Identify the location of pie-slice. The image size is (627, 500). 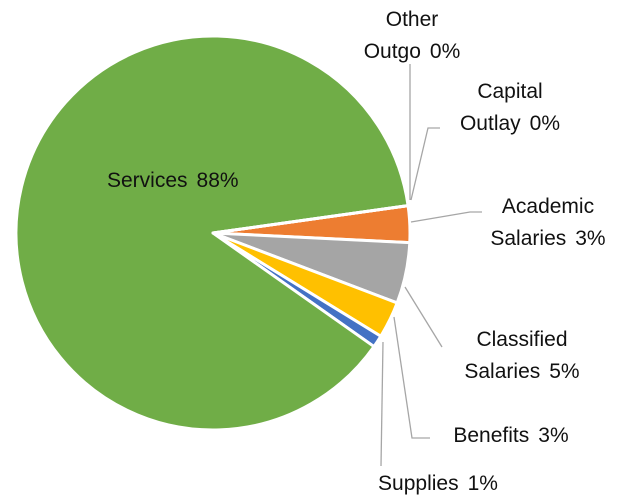
(310, 219).